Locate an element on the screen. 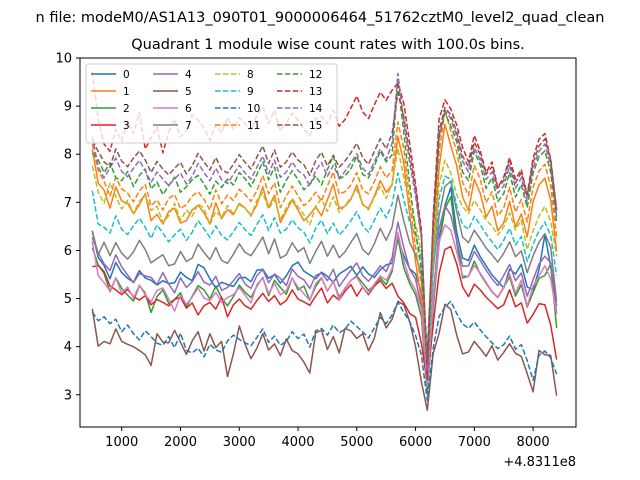  x-tick-label: 1000 is located at coordinates (121, 442).